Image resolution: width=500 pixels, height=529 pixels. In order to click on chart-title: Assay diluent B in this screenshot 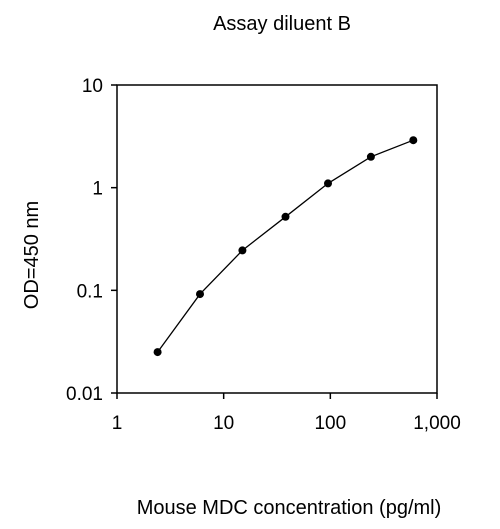, I will do `click(282, 24)`.